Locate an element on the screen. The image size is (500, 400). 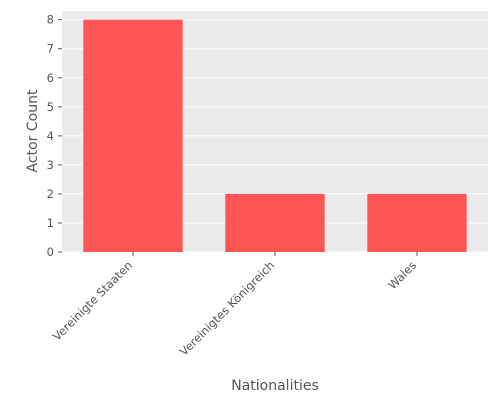
y-tick-label: 0 is located at coordinates (50, 252).